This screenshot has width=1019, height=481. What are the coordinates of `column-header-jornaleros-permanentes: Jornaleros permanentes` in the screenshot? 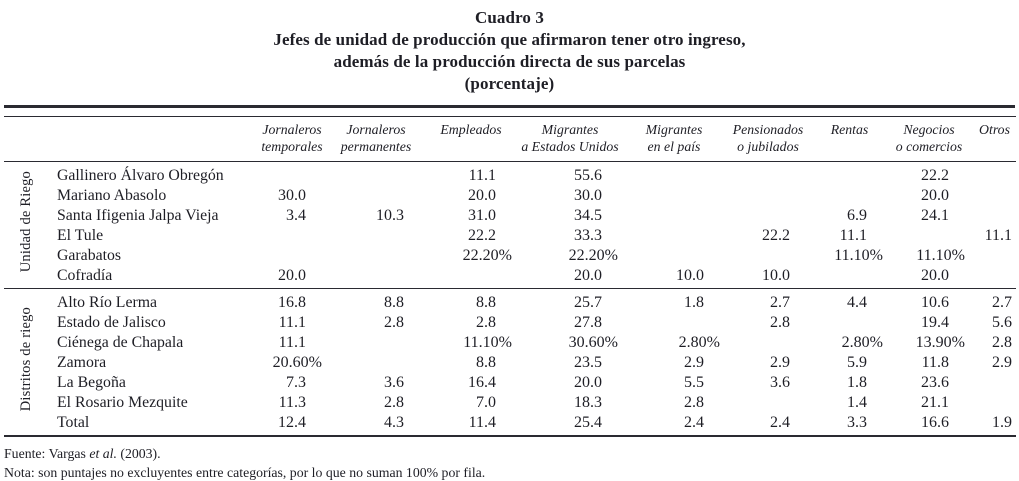 It's located at (373, 139).